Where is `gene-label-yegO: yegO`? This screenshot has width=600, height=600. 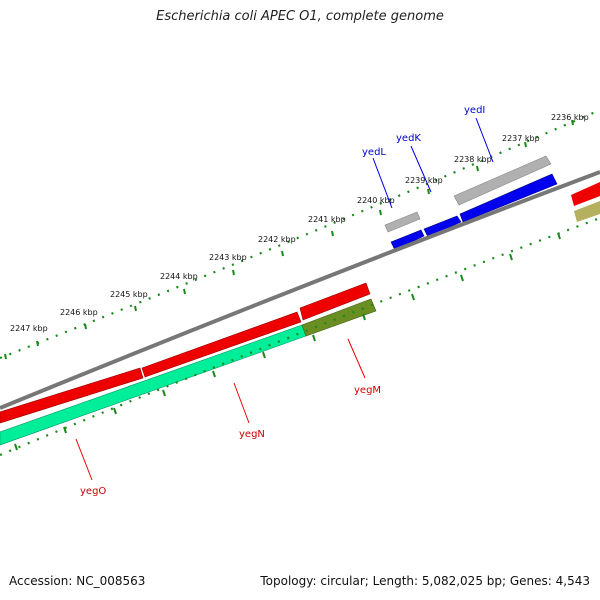
gene-label-yegO: yegO is located at coordinates (93, 491).